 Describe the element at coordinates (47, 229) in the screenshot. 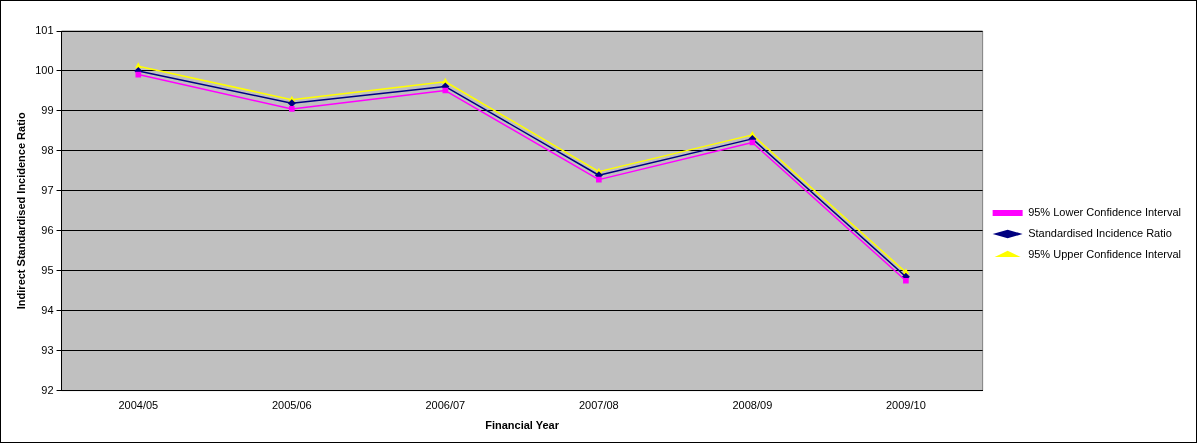

I see `y-tick-label: 96` at that location.